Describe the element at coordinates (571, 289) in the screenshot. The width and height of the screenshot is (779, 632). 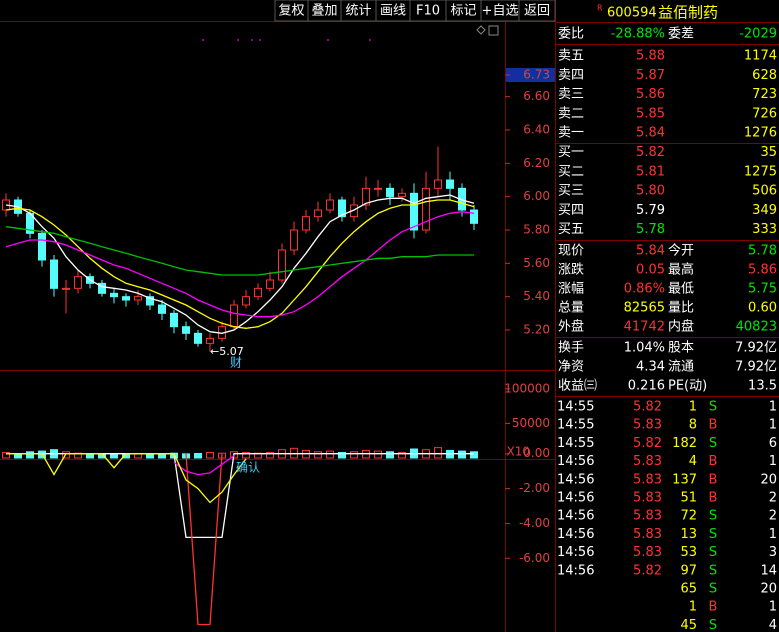
I see `field-label: 涨幅` at that location.